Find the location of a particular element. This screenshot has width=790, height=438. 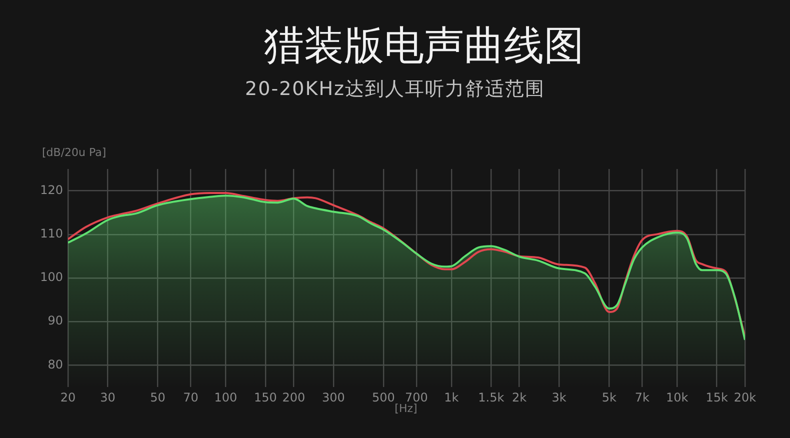

x-tick-label: 15k is located at coordinates (717, 397).